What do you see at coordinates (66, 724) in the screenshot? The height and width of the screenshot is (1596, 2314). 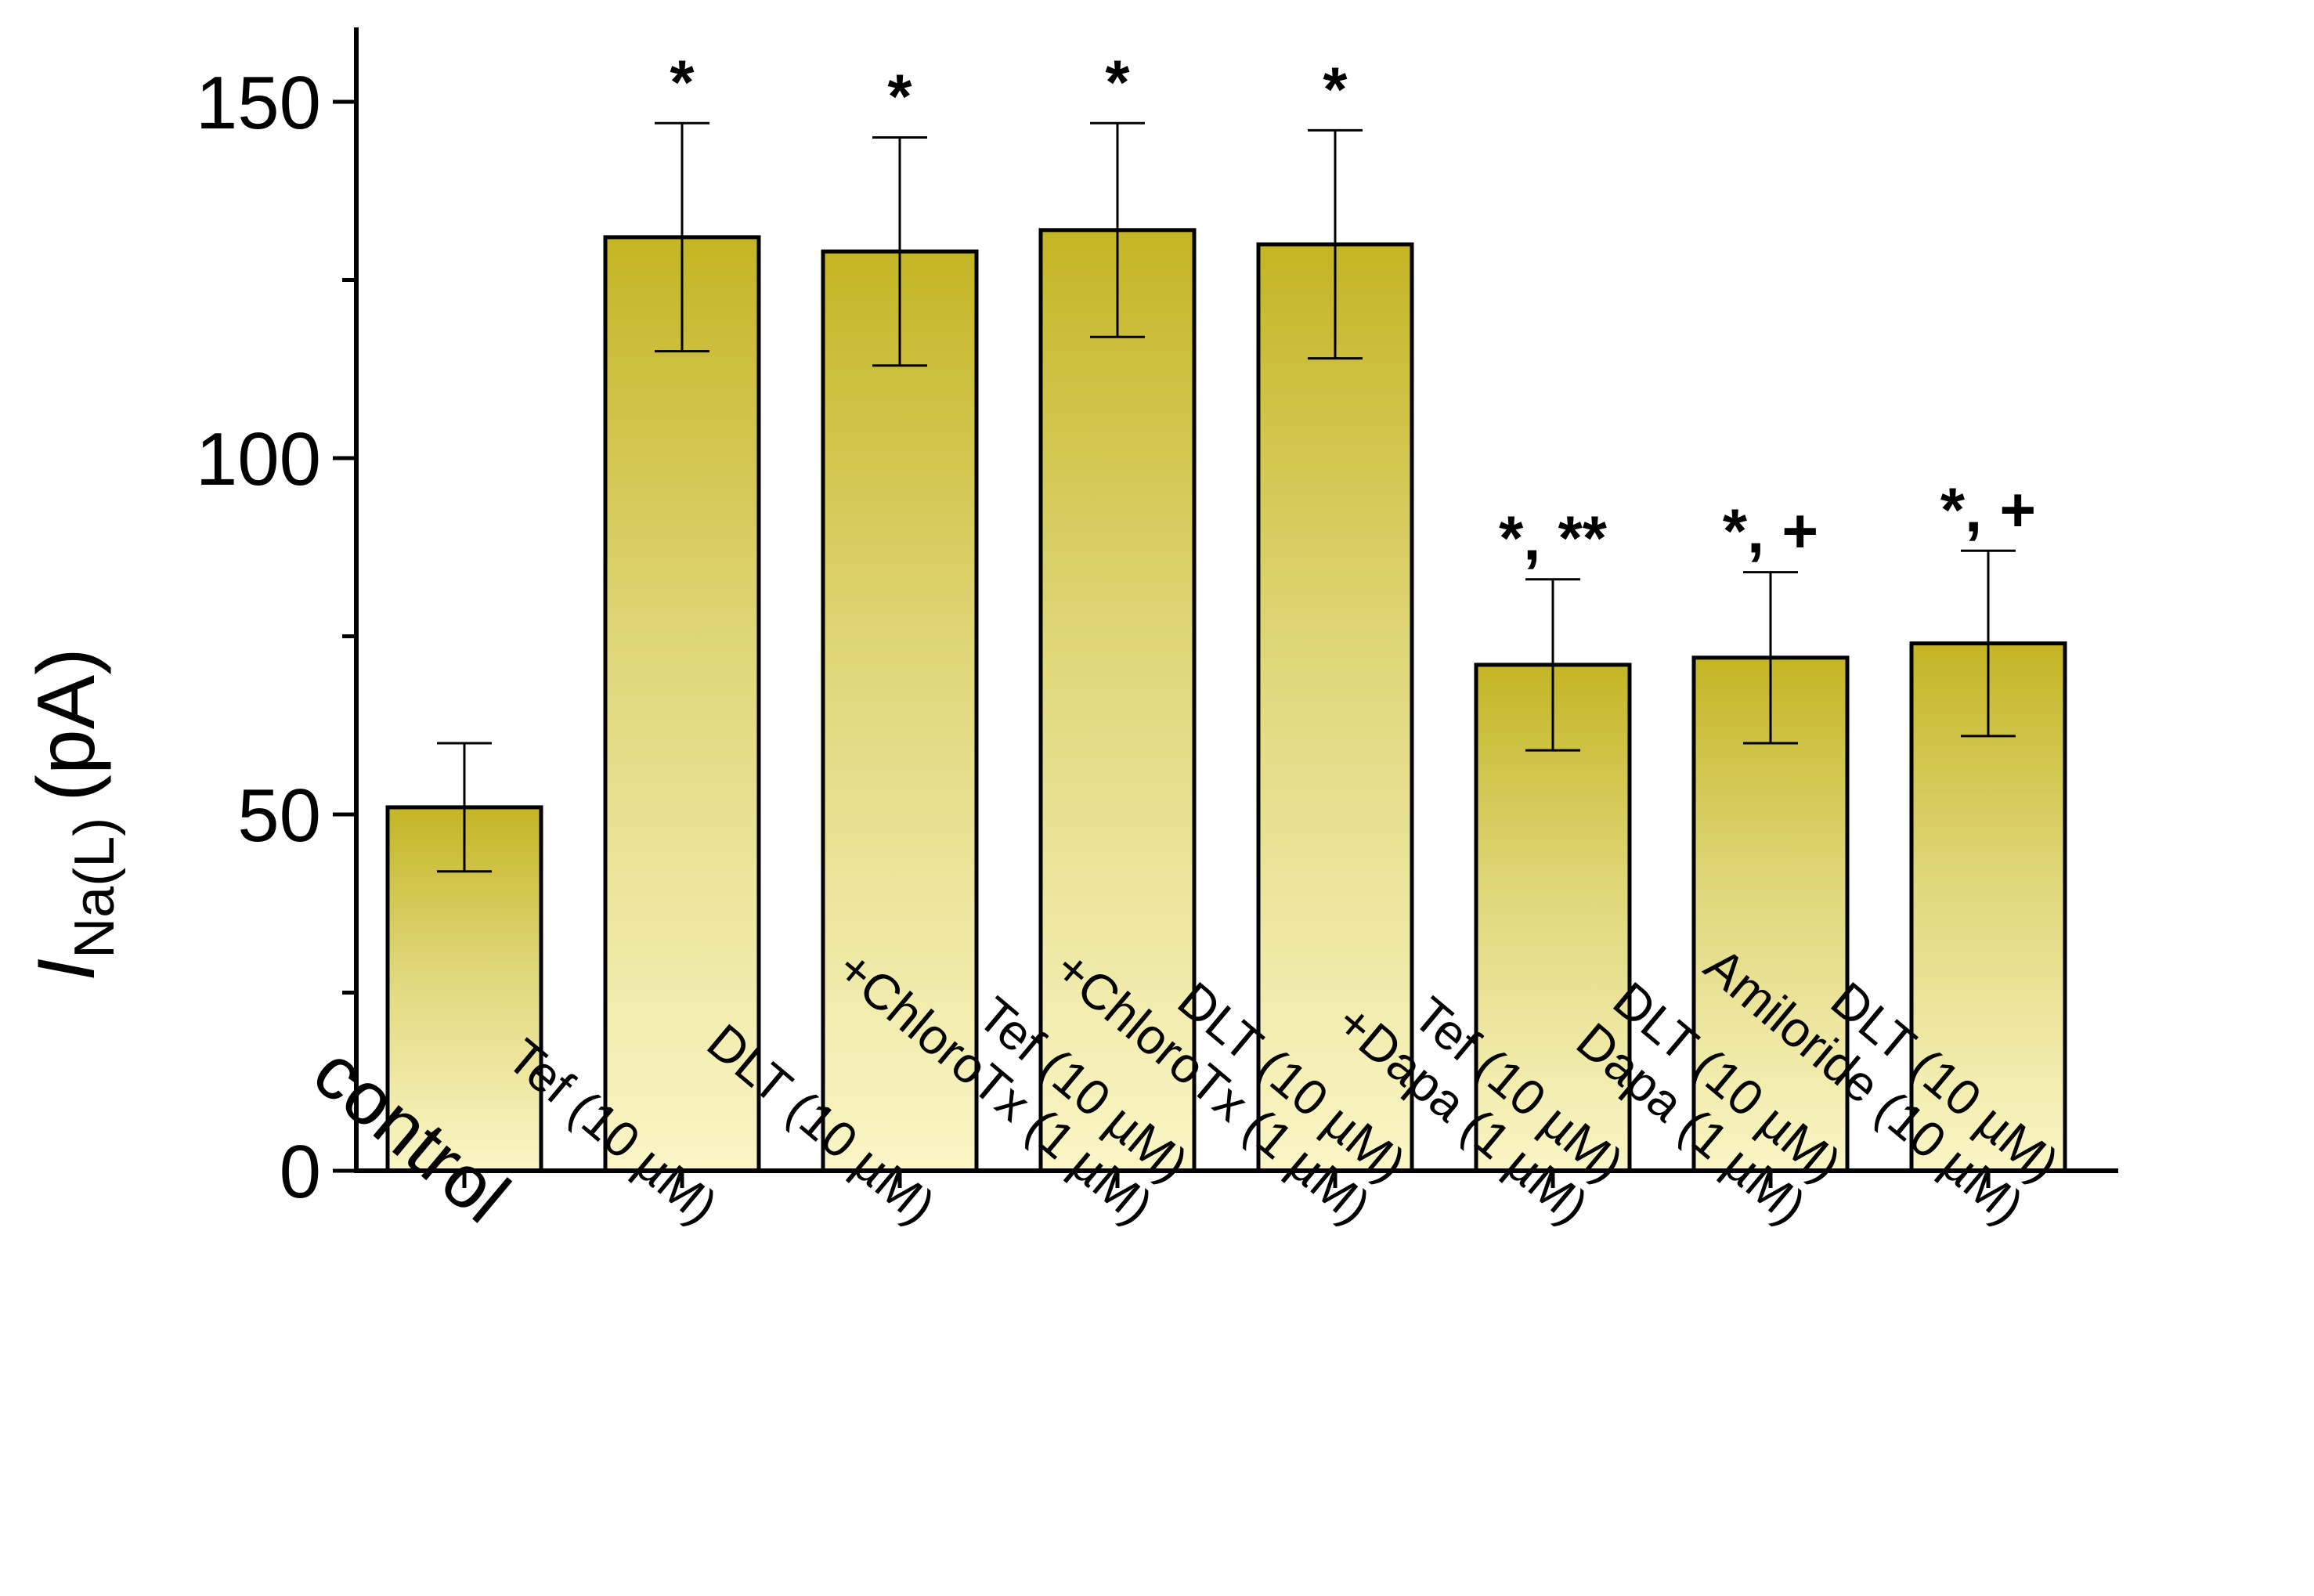 I see `y-axis-unit: (pA)` at bounding box center [66, 724].